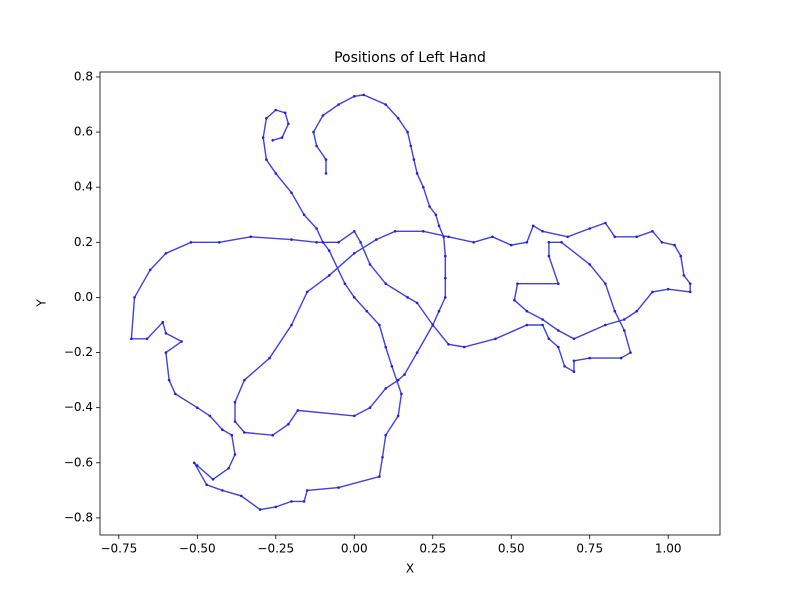 The image size is (800, 600). Describe the element at coordinates (354, 549) in the screenshot. I see `x-tick-label: 0.00` at that location.